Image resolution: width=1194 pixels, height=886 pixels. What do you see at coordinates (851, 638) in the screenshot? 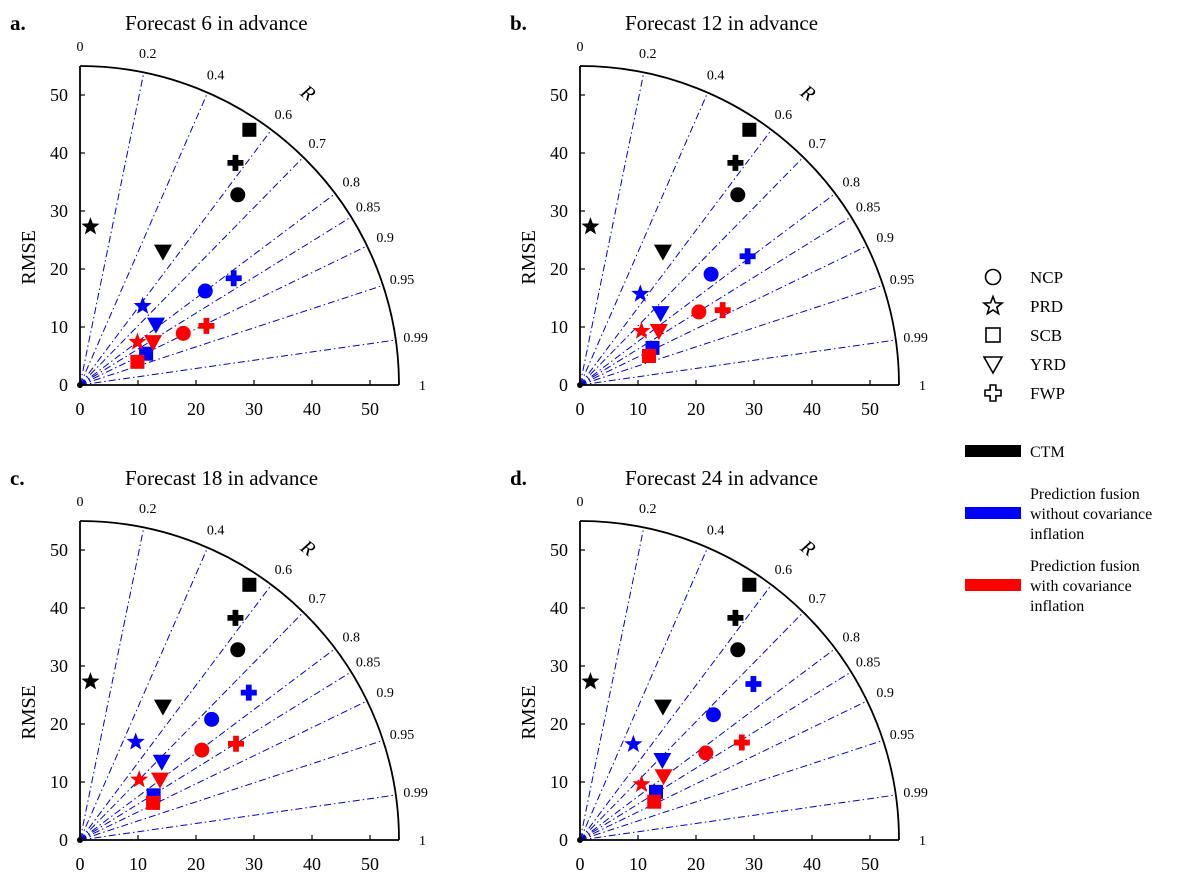
I see `correlation-tick-label: 0.8` at bounding box center [851, 638].